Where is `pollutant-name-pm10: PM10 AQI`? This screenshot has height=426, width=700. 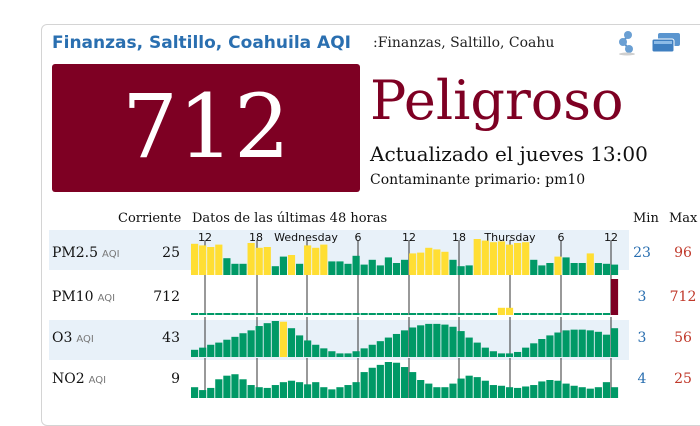
pollutant-name-pm10: PM10 AQI is located at coordinates (84, 297).